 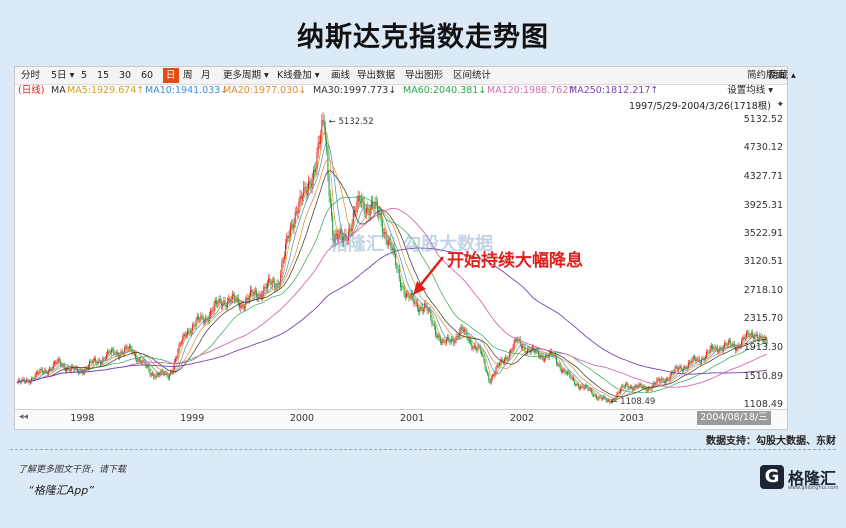 What do you see at coordinates (298, 75) in the screenshot?
I see `toolbar-item: K线叠加 ▾` at bounding box center [298, 75].